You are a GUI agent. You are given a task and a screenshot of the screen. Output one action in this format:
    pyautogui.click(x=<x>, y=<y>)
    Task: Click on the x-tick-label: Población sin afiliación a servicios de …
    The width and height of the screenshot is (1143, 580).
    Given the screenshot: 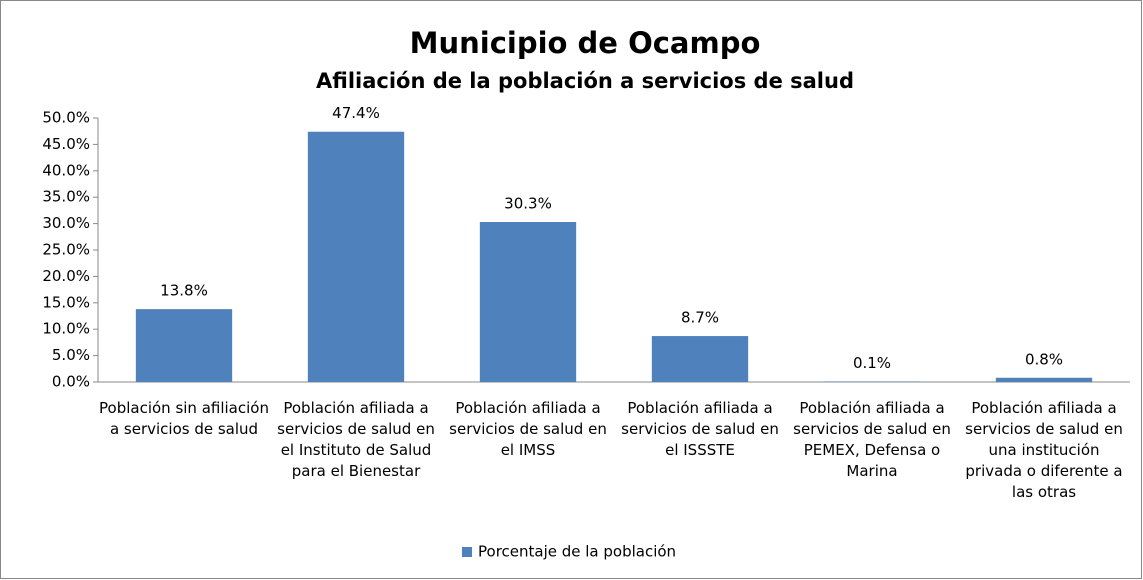 What is the action you would take?
    pyautogui.click(x=184, y=418)
    